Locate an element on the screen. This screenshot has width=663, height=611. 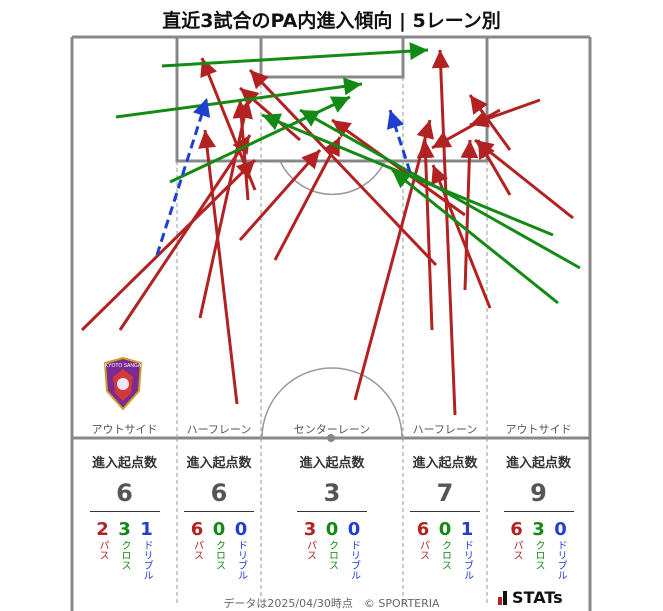
stats-logo-text: STATs is located at coordinates (537, 597).